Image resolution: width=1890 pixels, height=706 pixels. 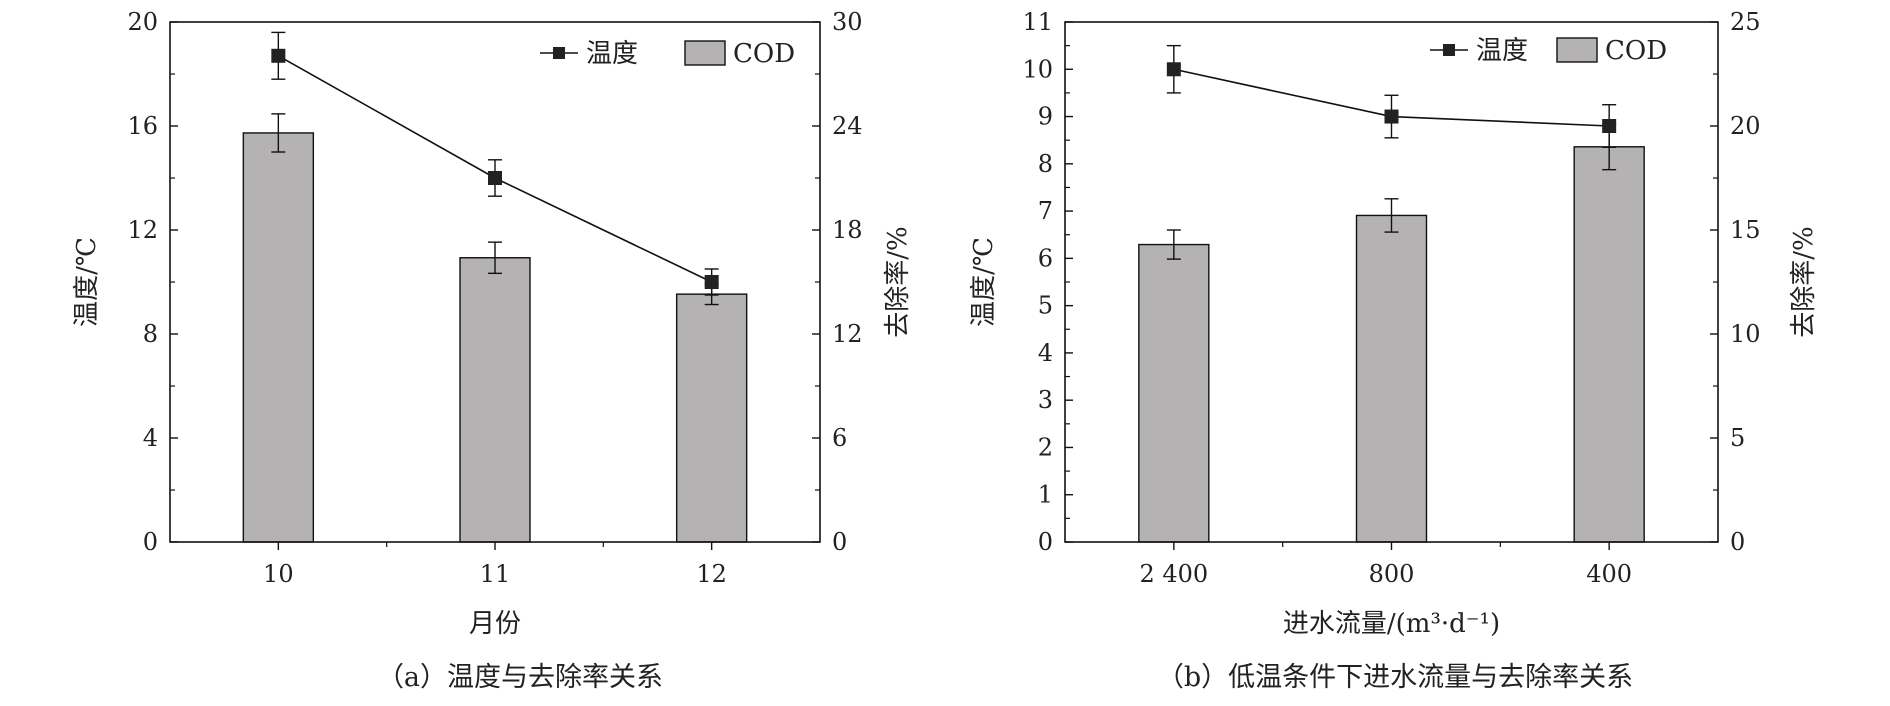 What do you see at coordinates (142, 22) in the screenshot?
I see `left-tick-label-5: 20` at bounding box center [142, 22].